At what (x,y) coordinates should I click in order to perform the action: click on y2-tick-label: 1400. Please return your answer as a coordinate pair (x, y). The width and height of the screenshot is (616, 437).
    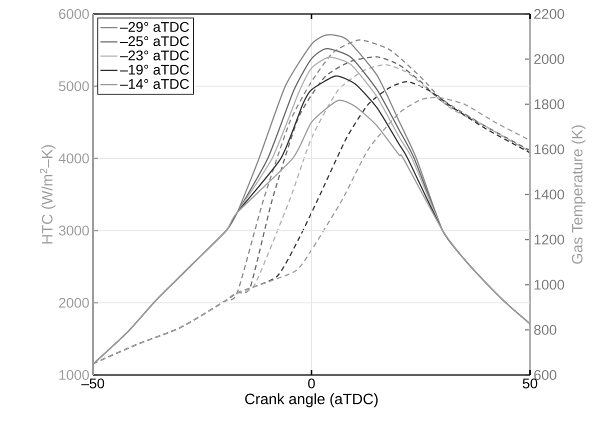
    Looking at the image, I should click on (549, 195).